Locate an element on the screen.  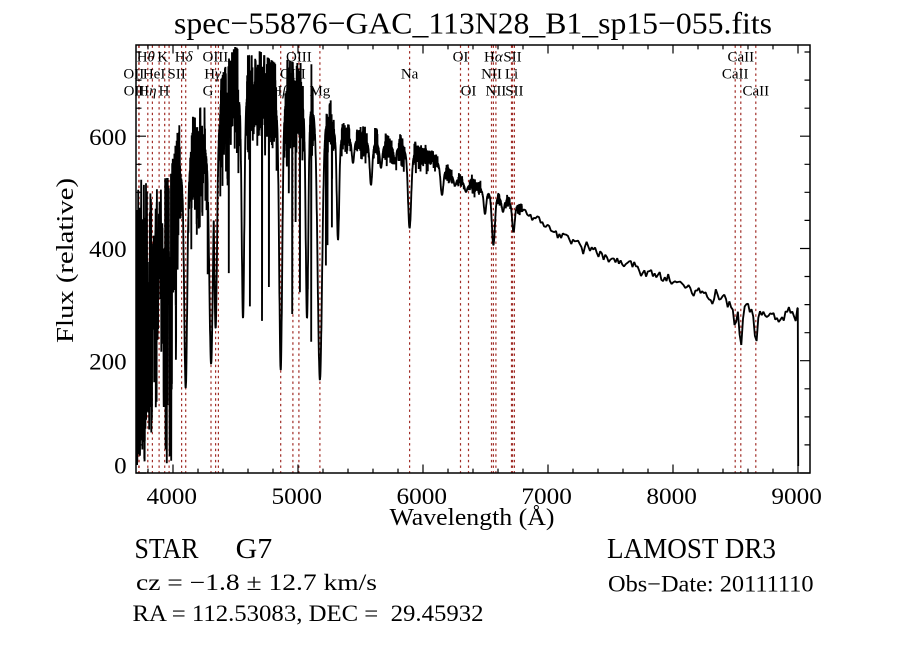
svg-text: H is located at coordinates (164, 92).